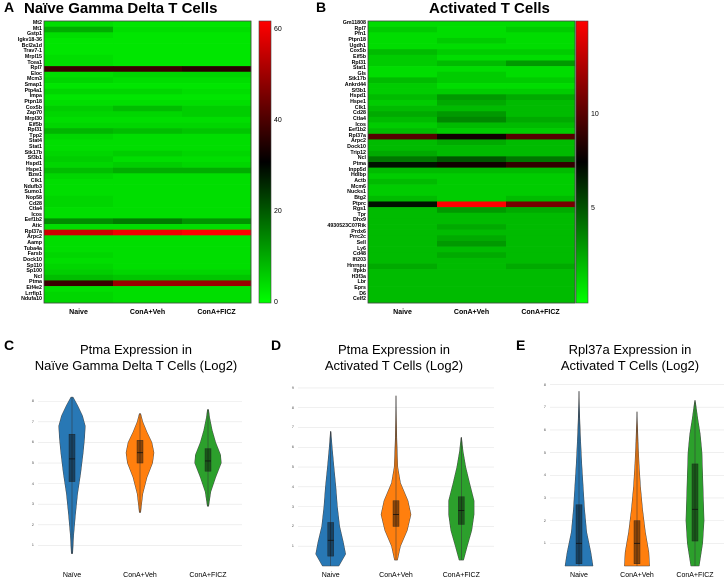 The height and width of the screenshot is (579, 728). Describe the element at coordinates (32, 186) in the screenshot. I see `gene-label: Ndufb3` at that location.